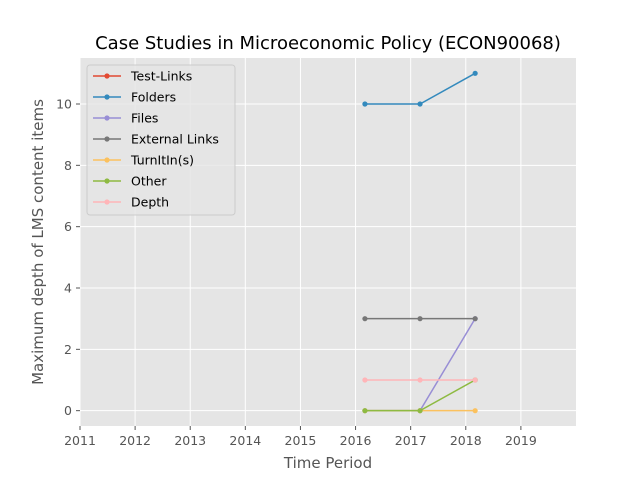  I want to click on x-tick-label: 2014, so click(245, 440).